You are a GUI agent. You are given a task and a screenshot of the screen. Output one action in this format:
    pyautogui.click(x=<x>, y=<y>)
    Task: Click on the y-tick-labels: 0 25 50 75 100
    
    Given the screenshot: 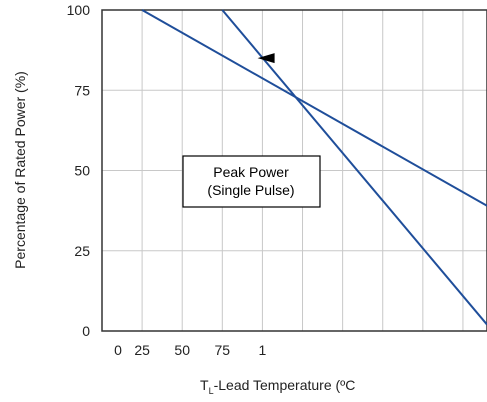 What is the action you would take?
    pyautogui.click(x=79, y=170)
    